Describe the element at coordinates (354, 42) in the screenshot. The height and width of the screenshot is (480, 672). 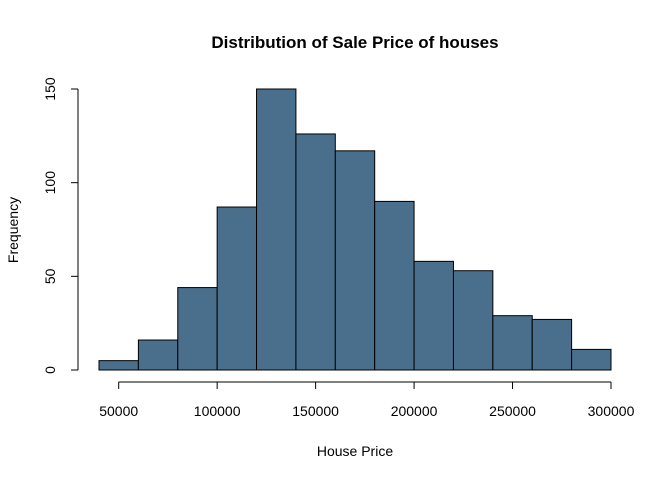
I see `chart-title: Distribution of Sale Price of houses` at that location.